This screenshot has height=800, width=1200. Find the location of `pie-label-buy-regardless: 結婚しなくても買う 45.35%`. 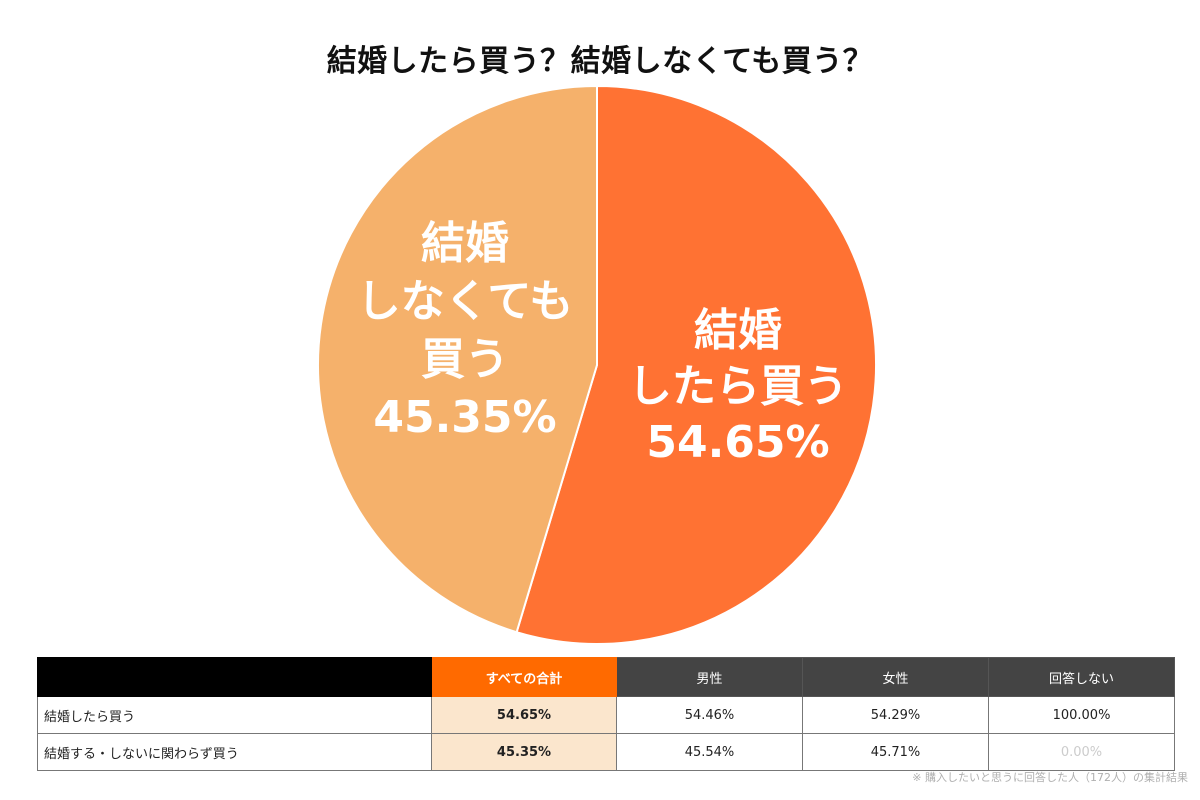

pie-label-buy-regardless: 結婚しなくても買う 45.35% is located at coordinates (465, 330).